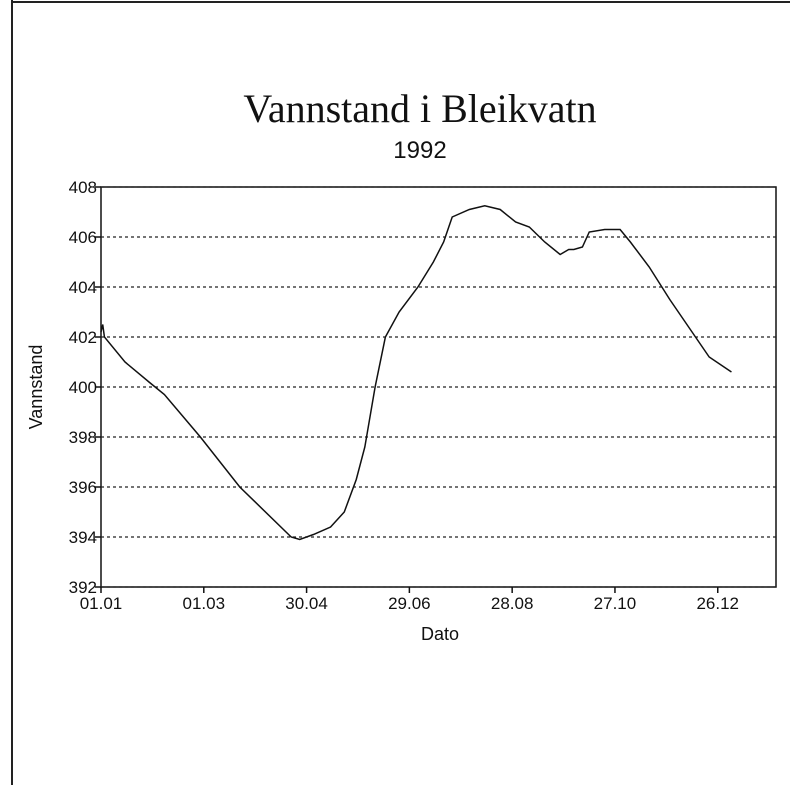 The image size is (790, 790). I want to click on y-tick-label: 404, so click(83, 287).